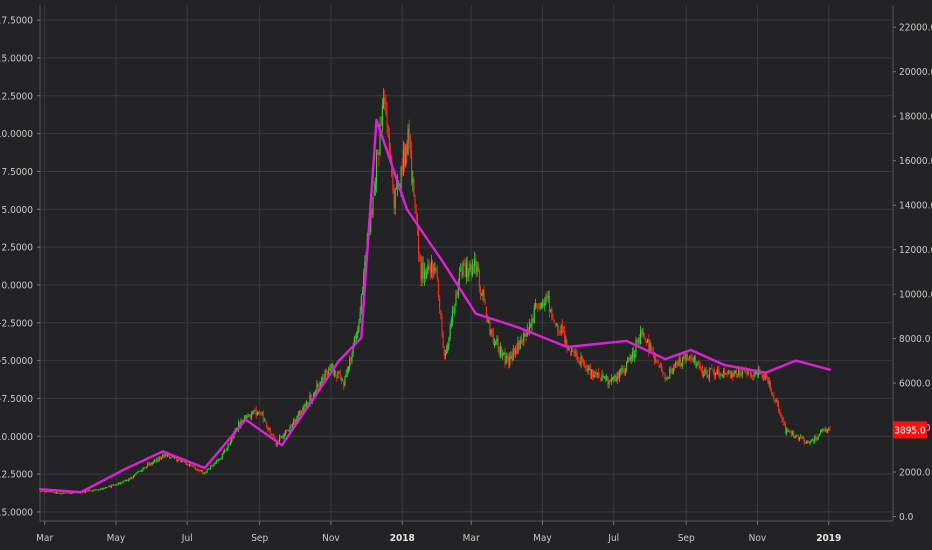 This screenshot has height=550, width=932. I want to click on x-tick-label: Sep, so click(686, 538).